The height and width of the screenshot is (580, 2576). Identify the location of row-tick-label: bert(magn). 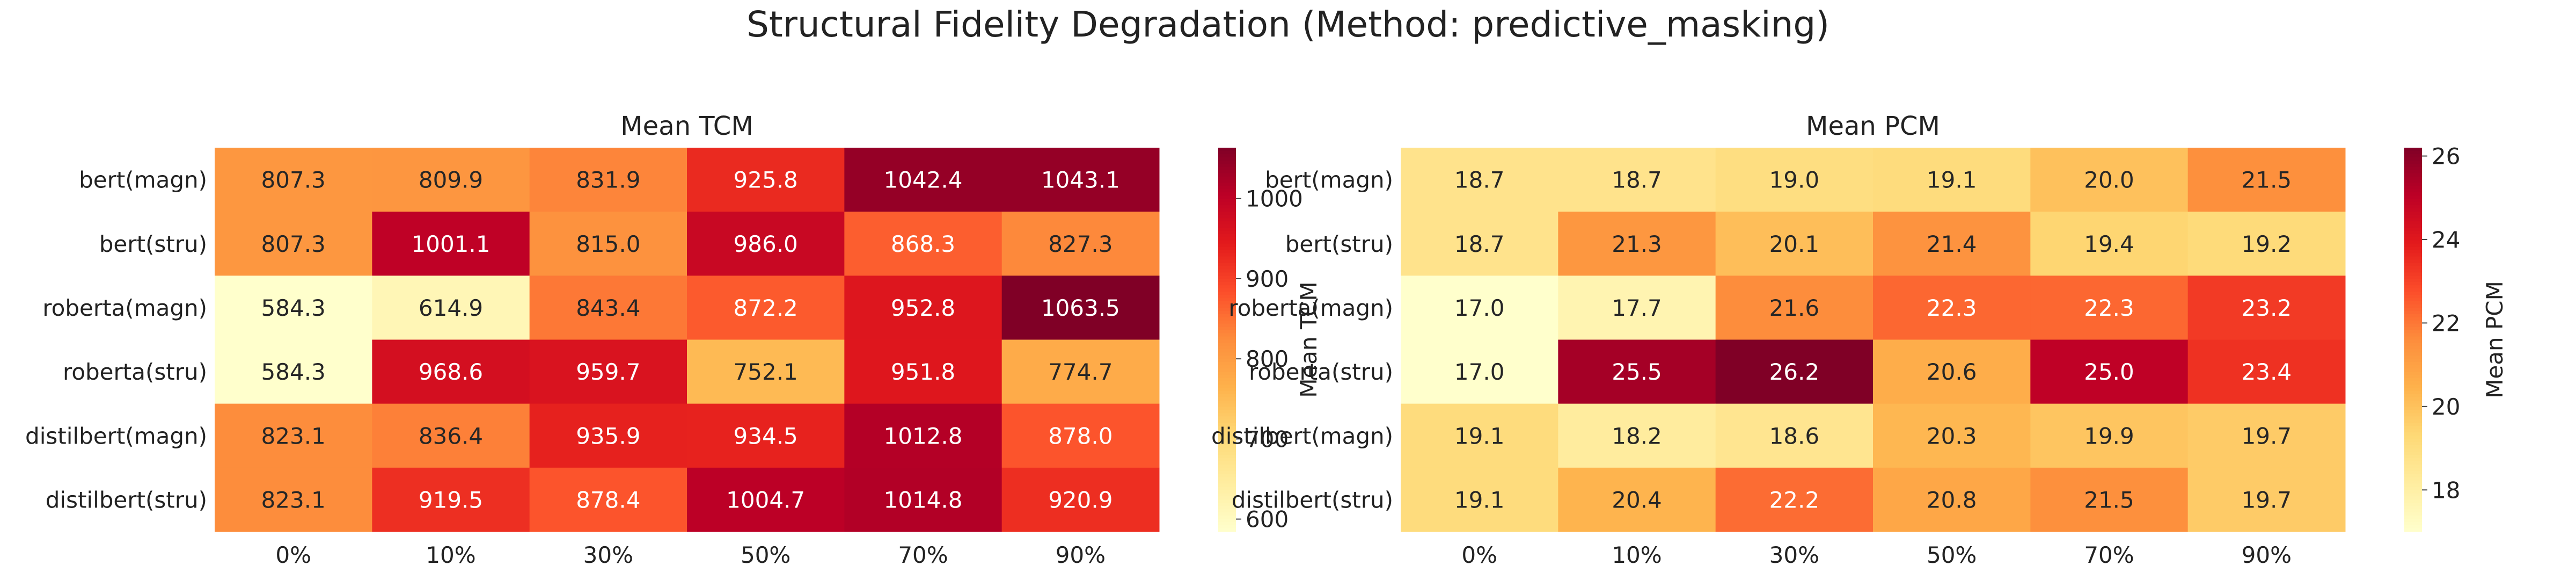
(143, 180).